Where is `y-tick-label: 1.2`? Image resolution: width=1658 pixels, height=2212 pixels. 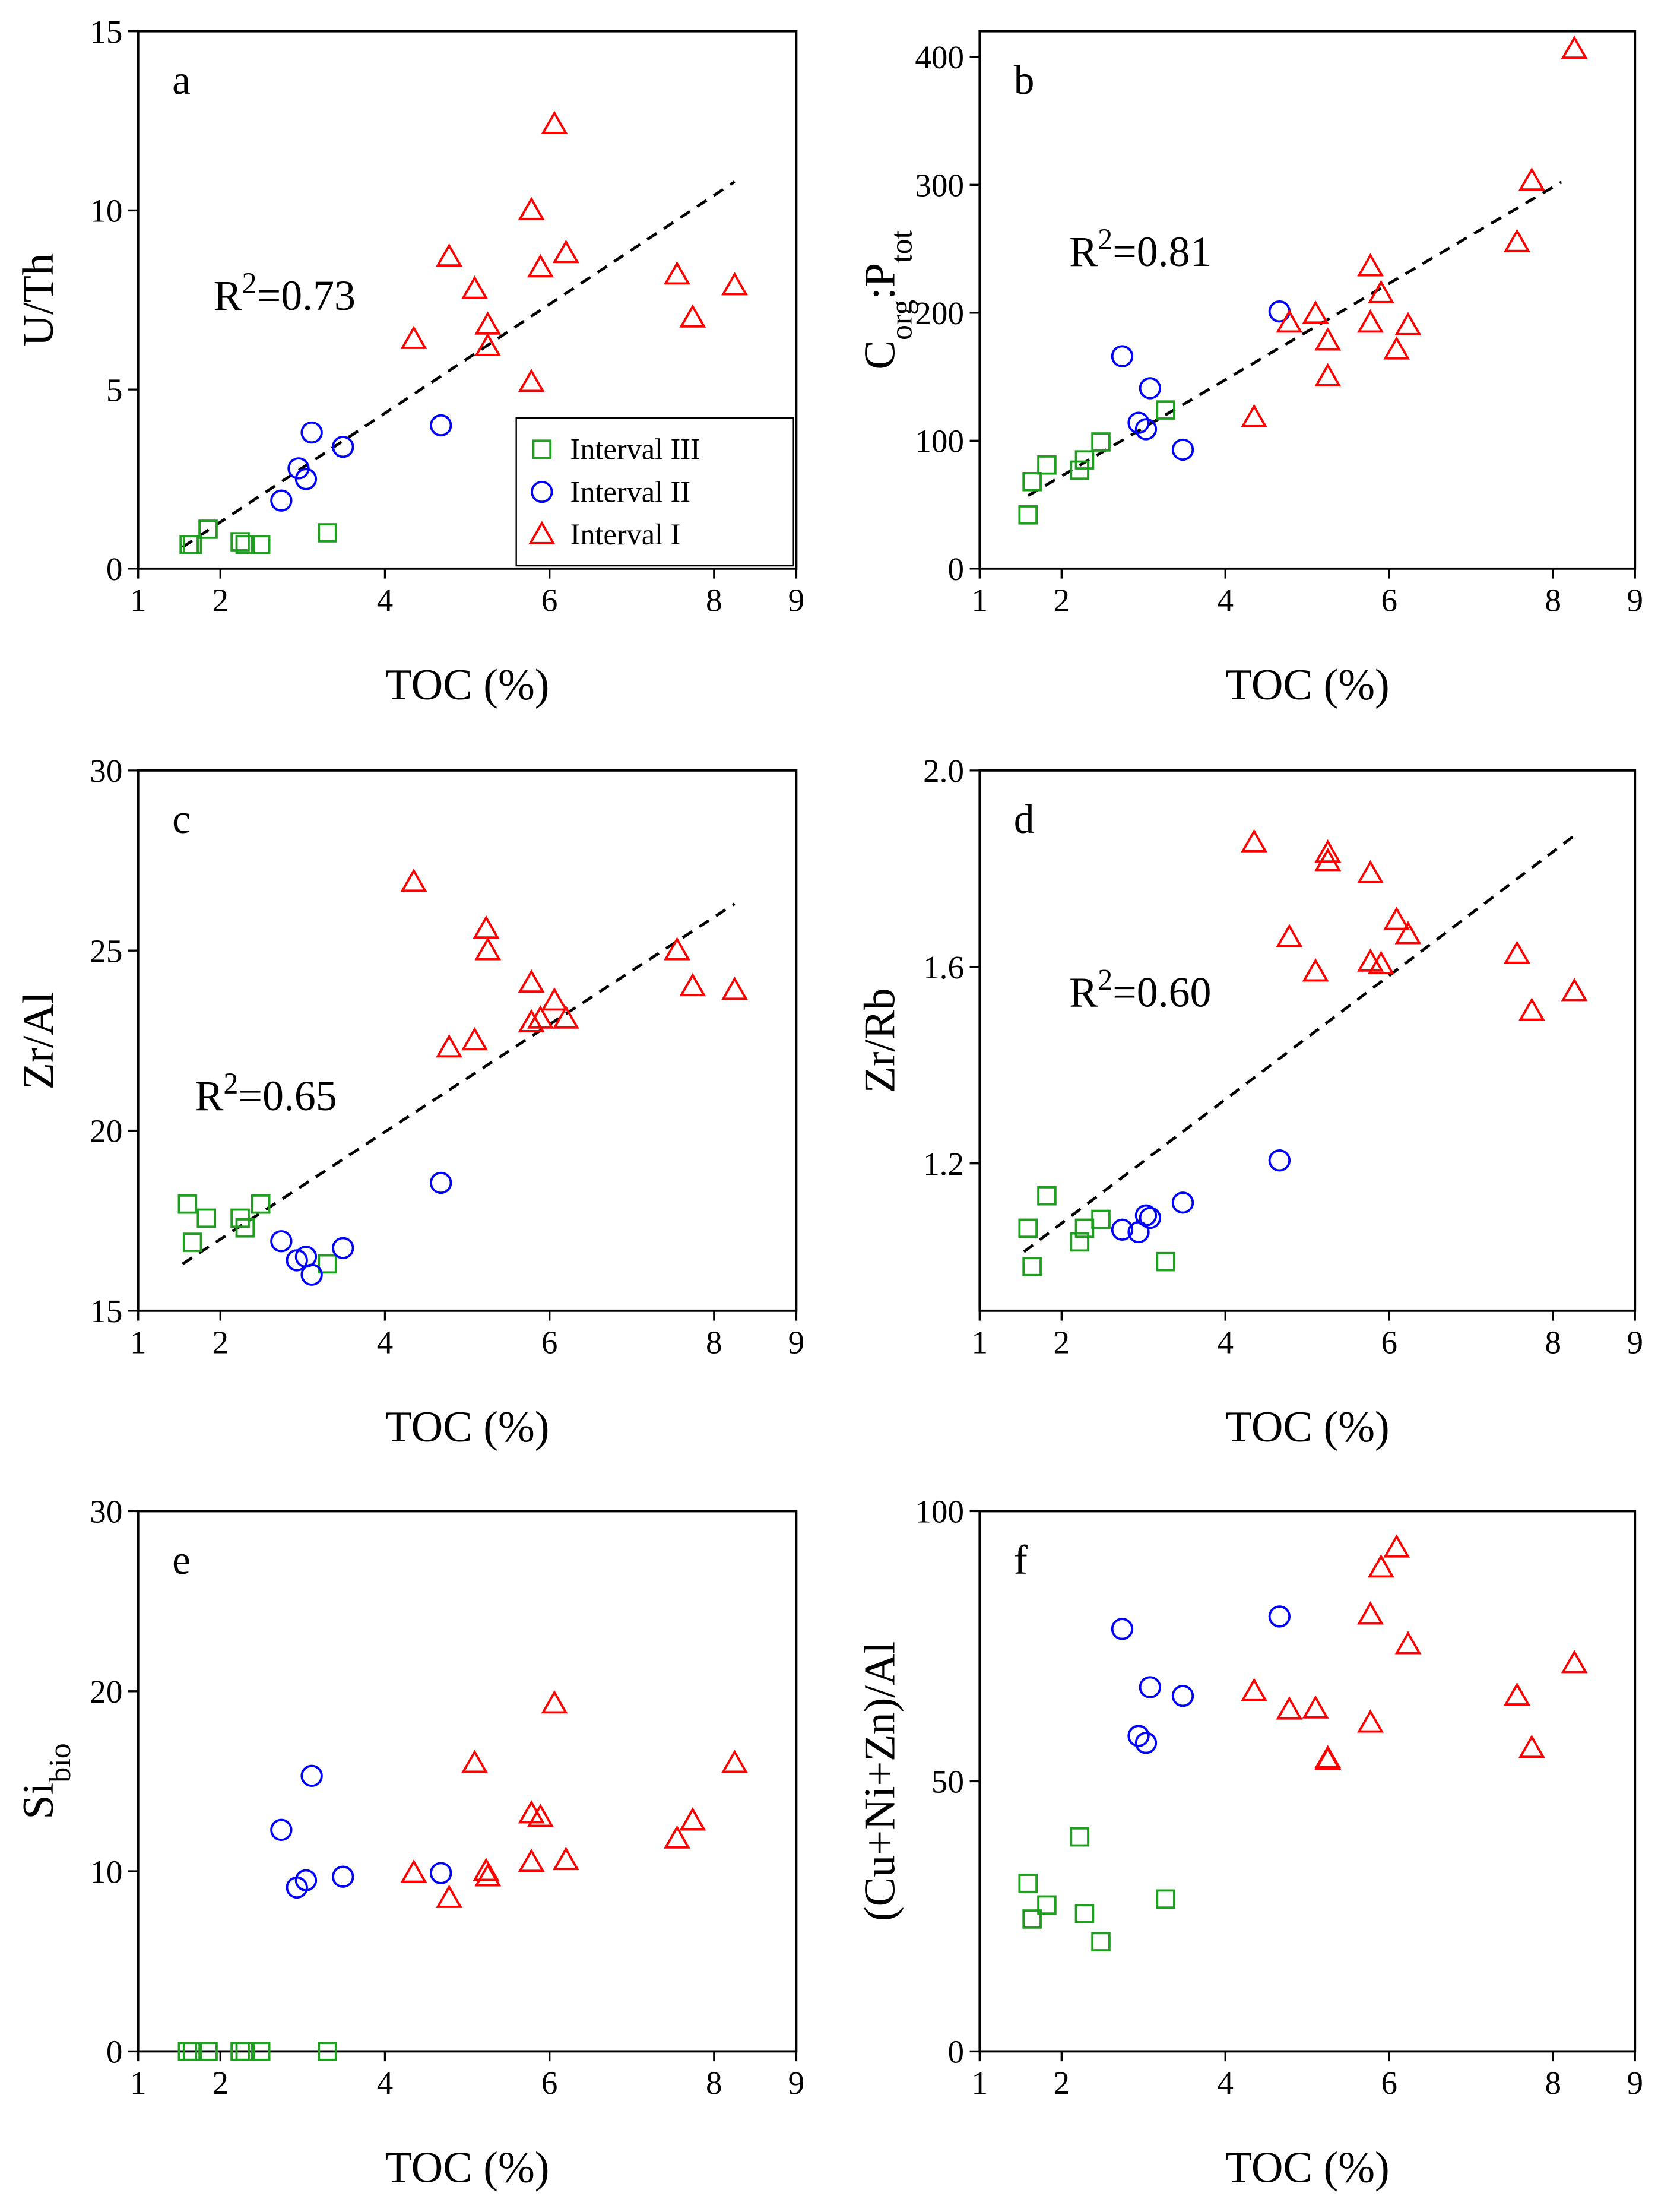 y-tick-label: 1.2 is located at coordinates (943, 1164).